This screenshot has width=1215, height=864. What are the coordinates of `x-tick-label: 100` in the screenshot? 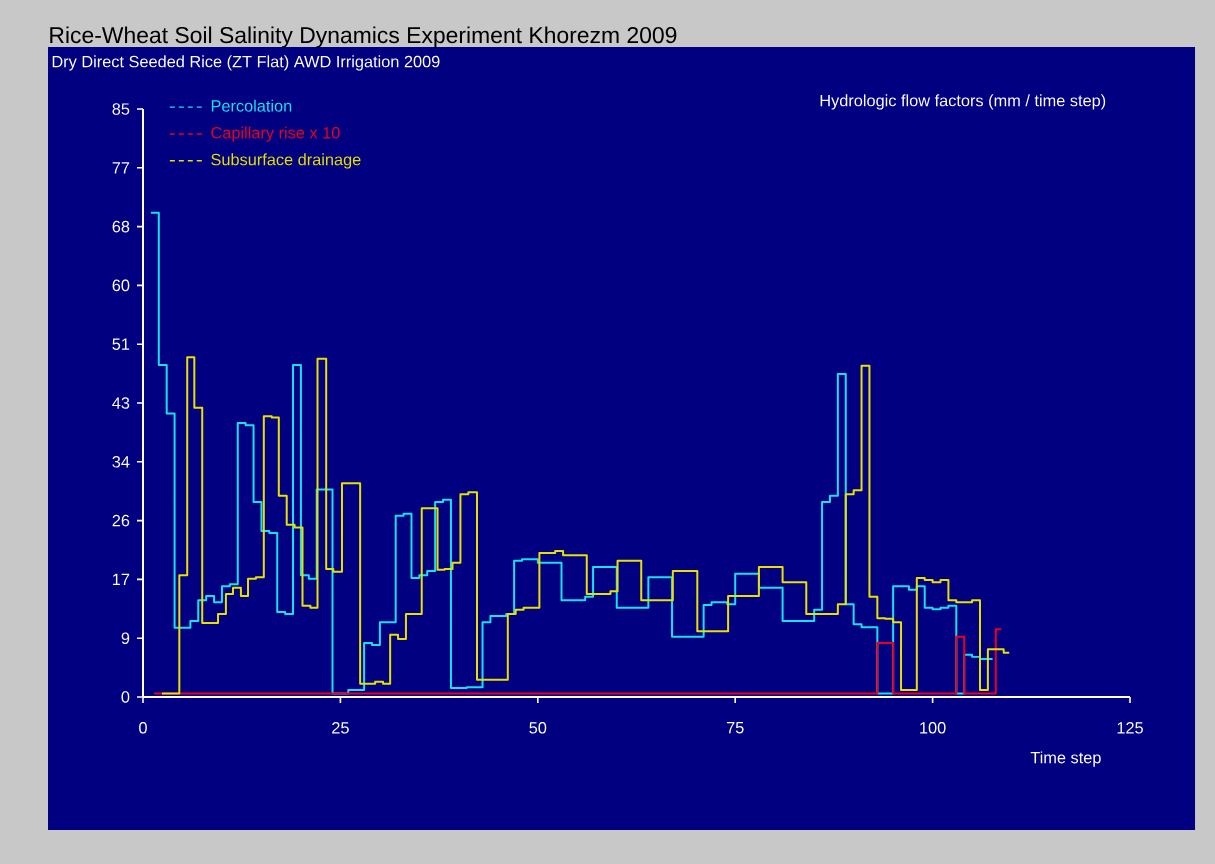 It's located at (933, 728).